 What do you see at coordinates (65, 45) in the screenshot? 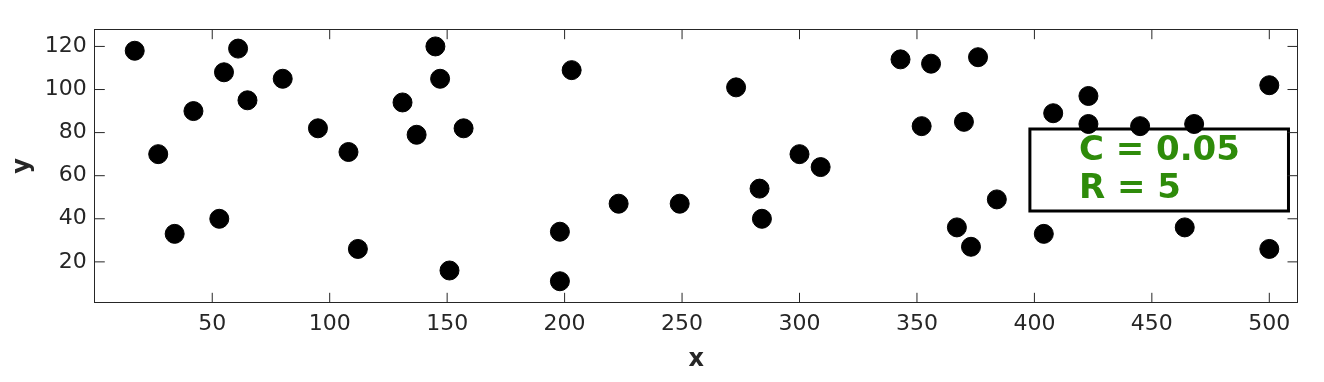
I see `y-tick-label: 120` at bounding box center [65, 45].